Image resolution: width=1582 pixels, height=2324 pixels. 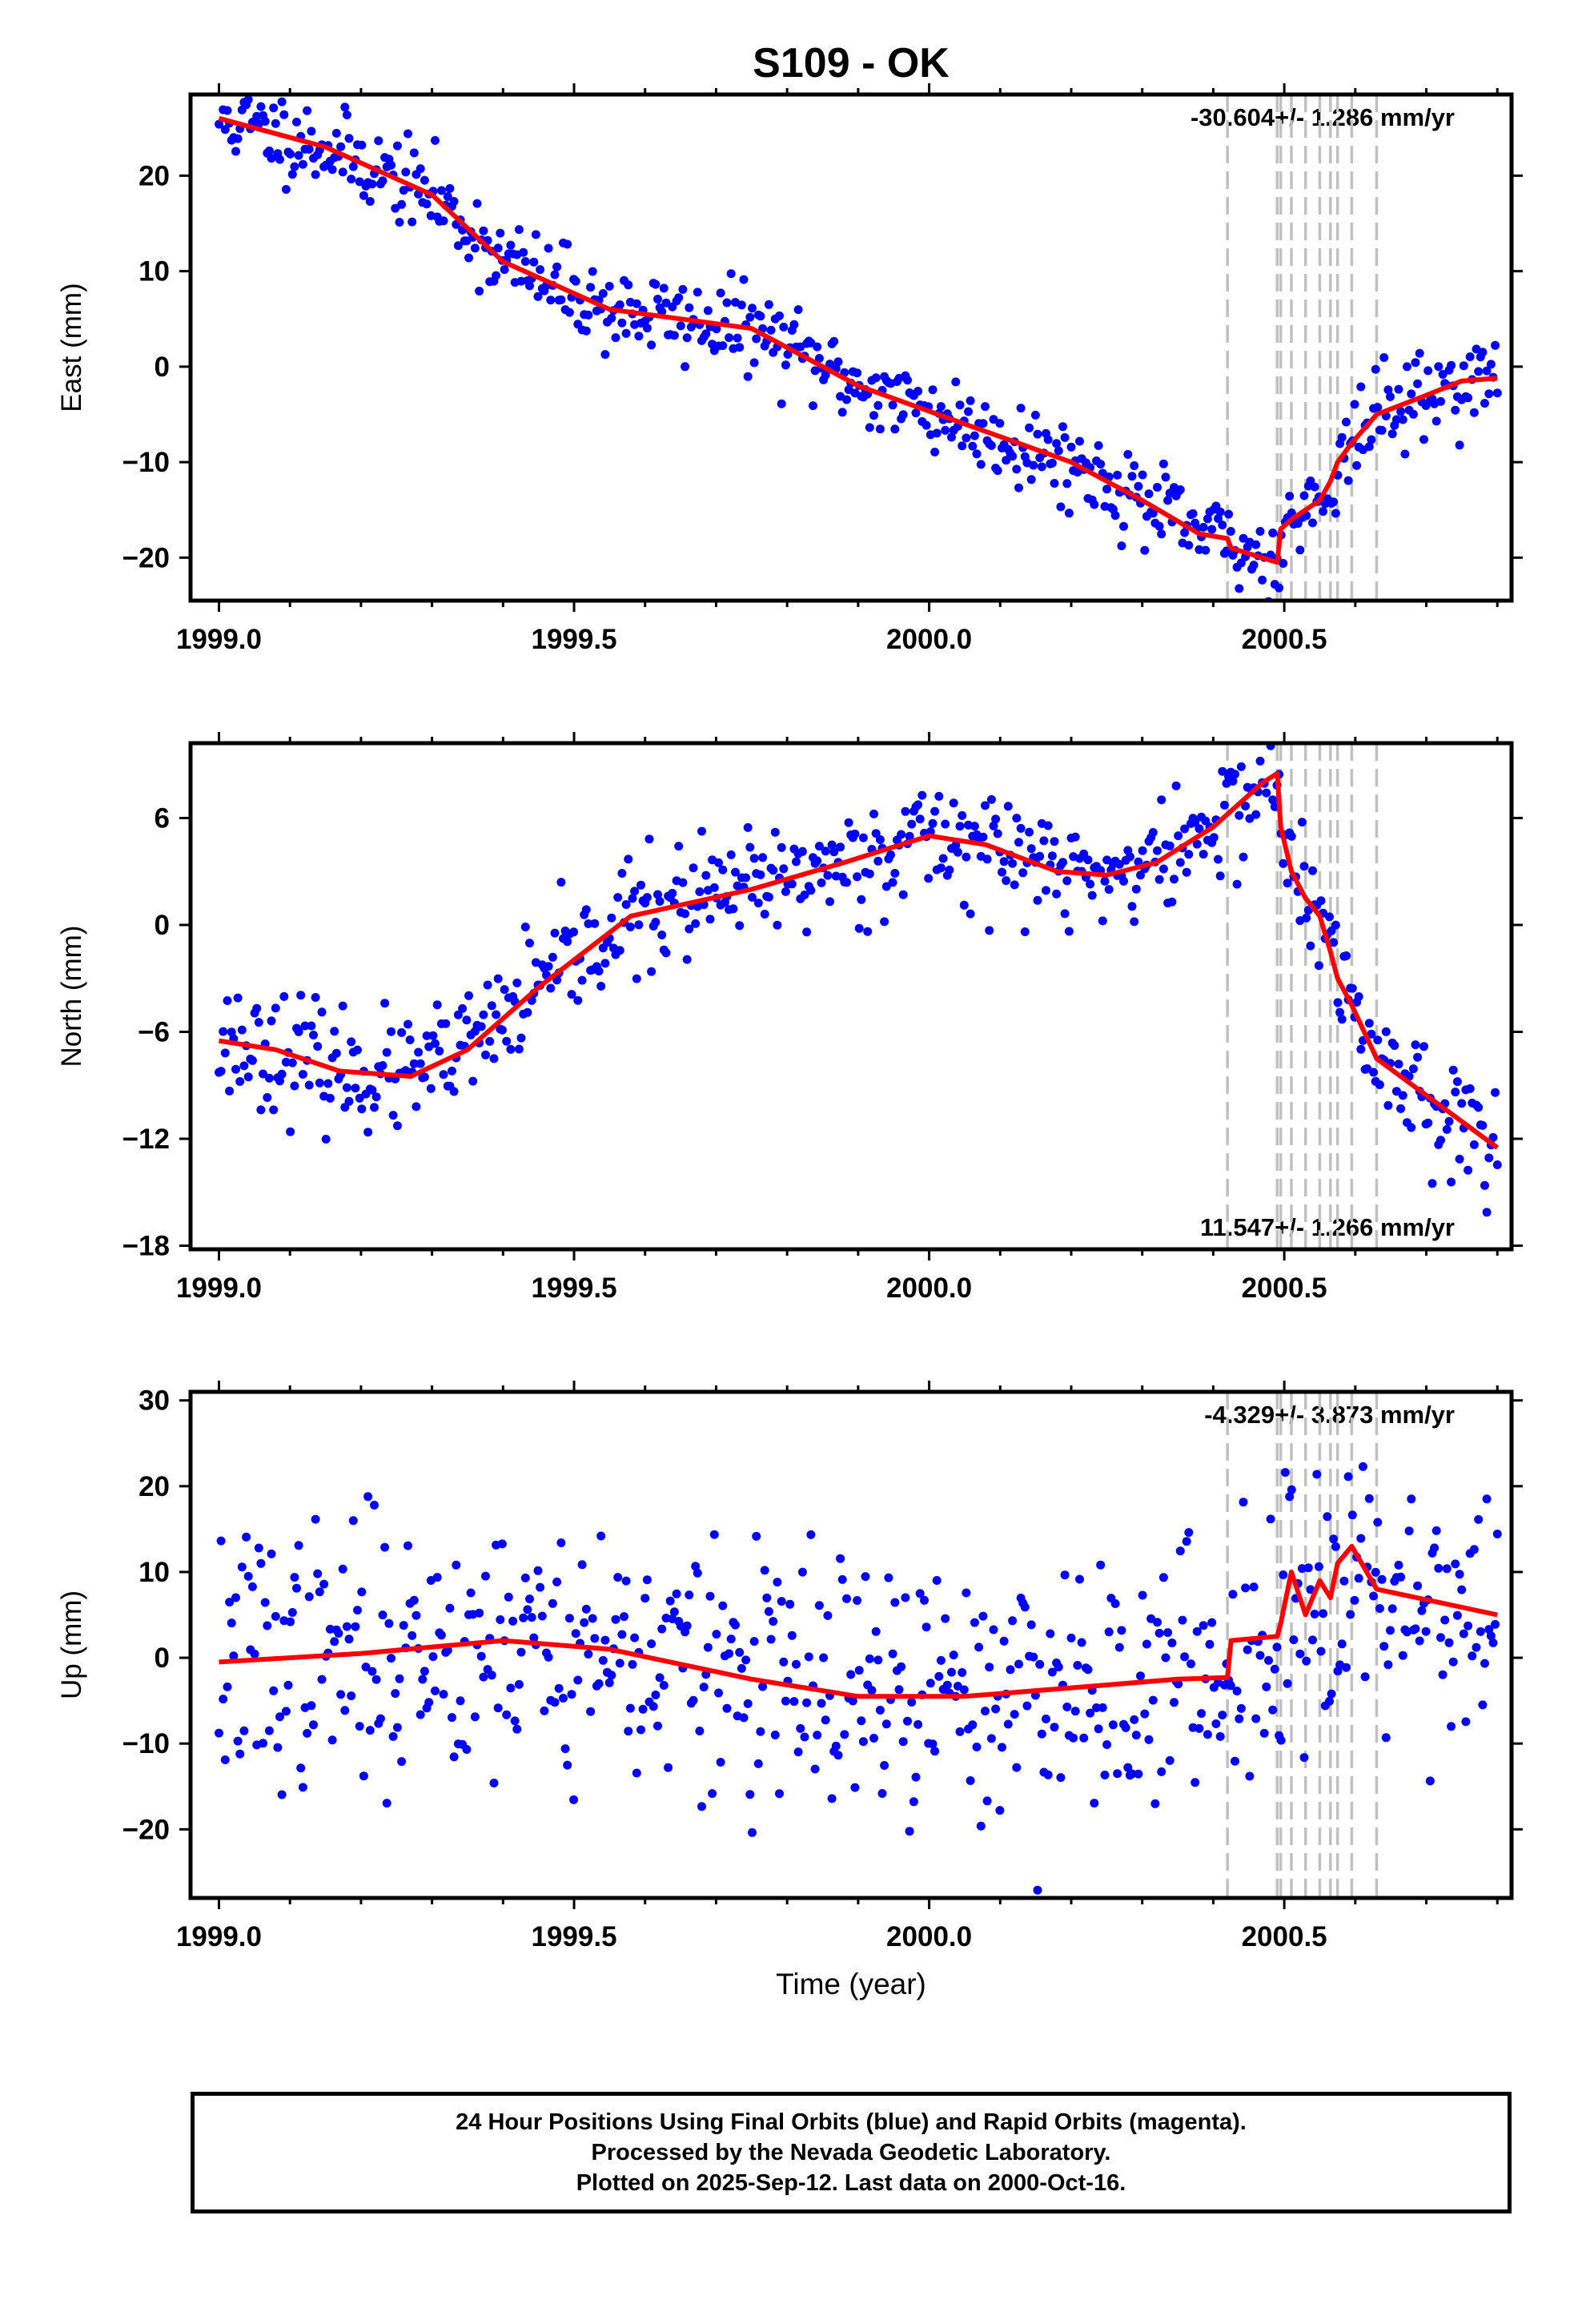 I want to click on north-y-tick-label: −12, so click(x=146, y=1139).